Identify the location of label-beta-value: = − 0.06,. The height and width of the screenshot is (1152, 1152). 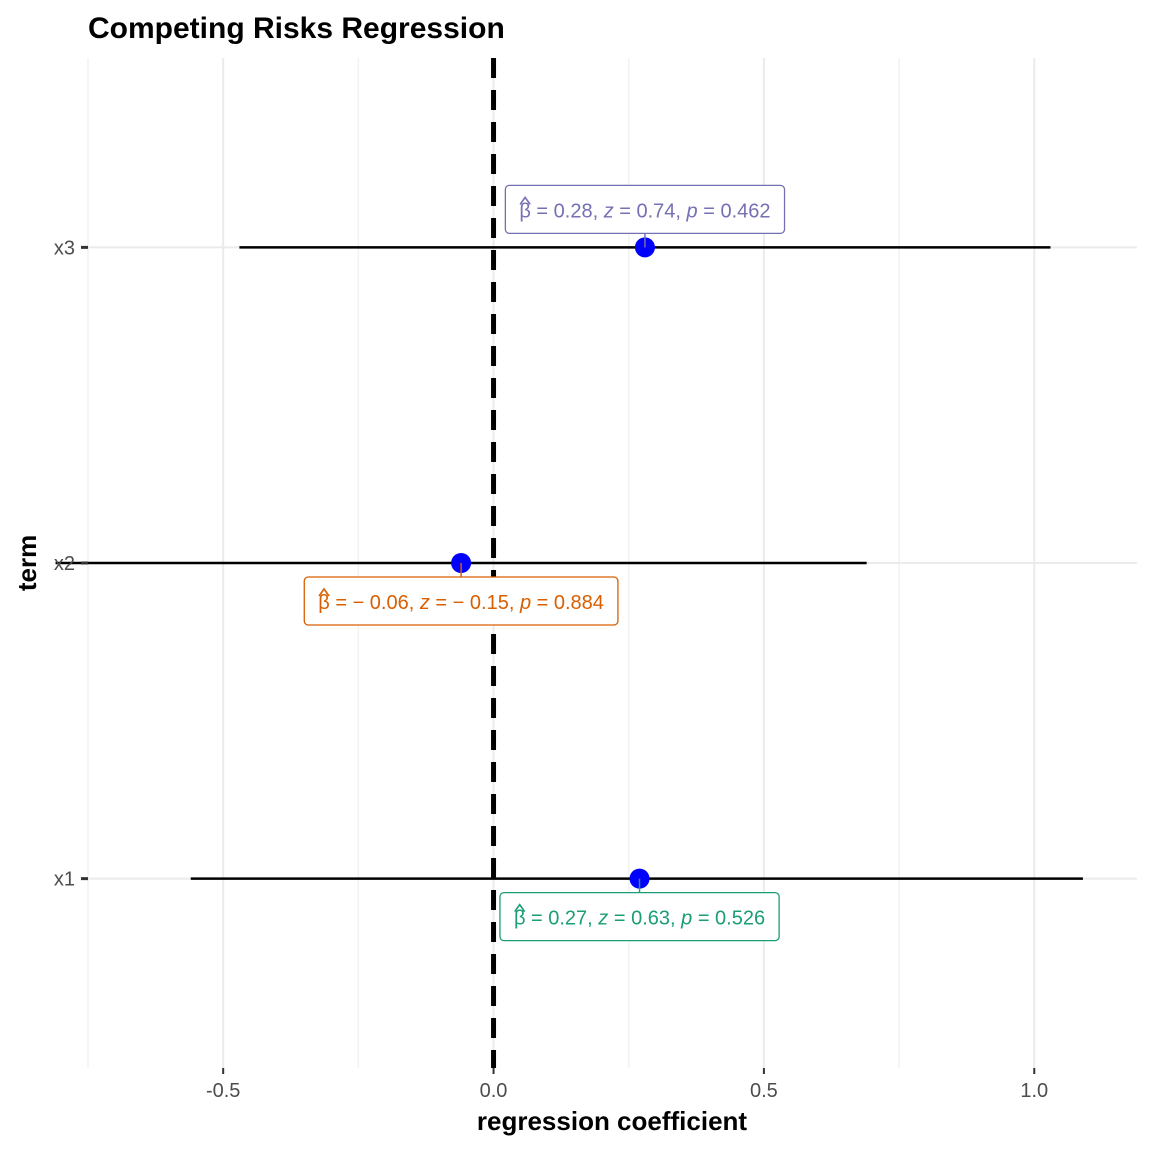
(375, 603).